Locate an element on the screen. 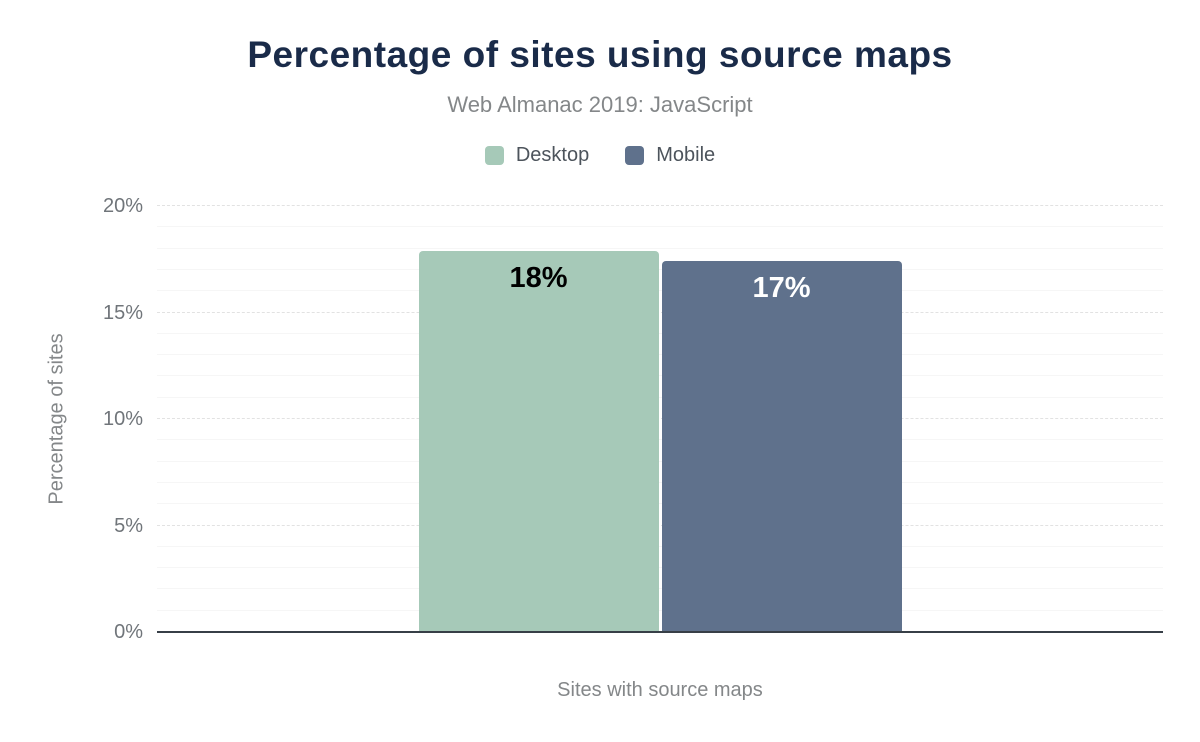 The width and height of the screenshot is (1200, 742). bar-value-label-mobile: 17% is located at coordinates (781, 288).